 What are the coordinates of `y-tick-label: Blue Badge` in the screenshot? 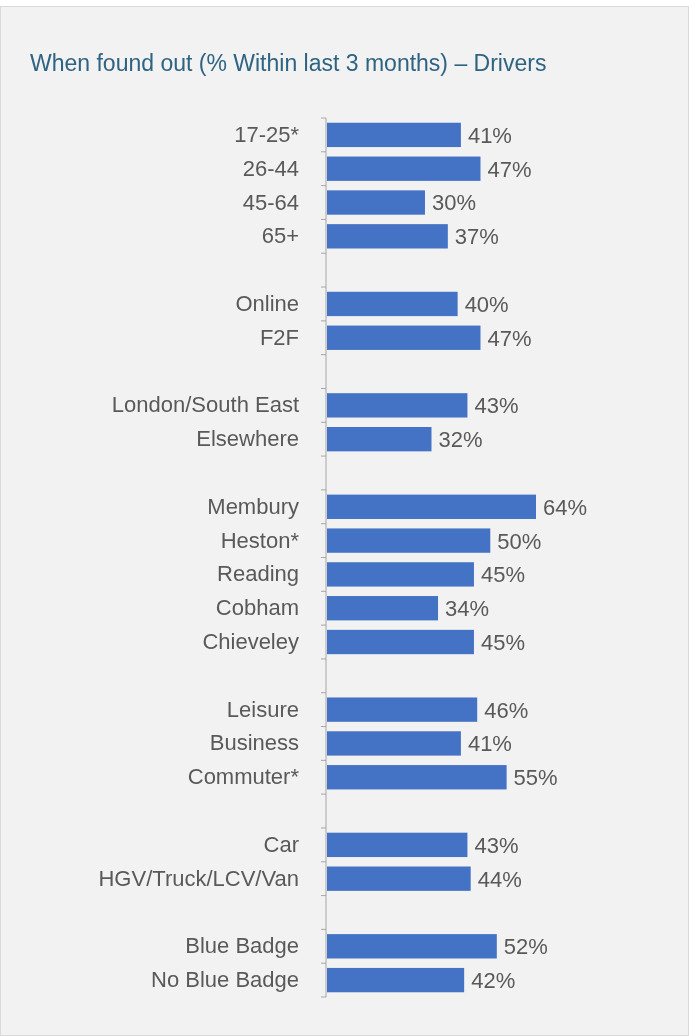 It's located at (242, 946).